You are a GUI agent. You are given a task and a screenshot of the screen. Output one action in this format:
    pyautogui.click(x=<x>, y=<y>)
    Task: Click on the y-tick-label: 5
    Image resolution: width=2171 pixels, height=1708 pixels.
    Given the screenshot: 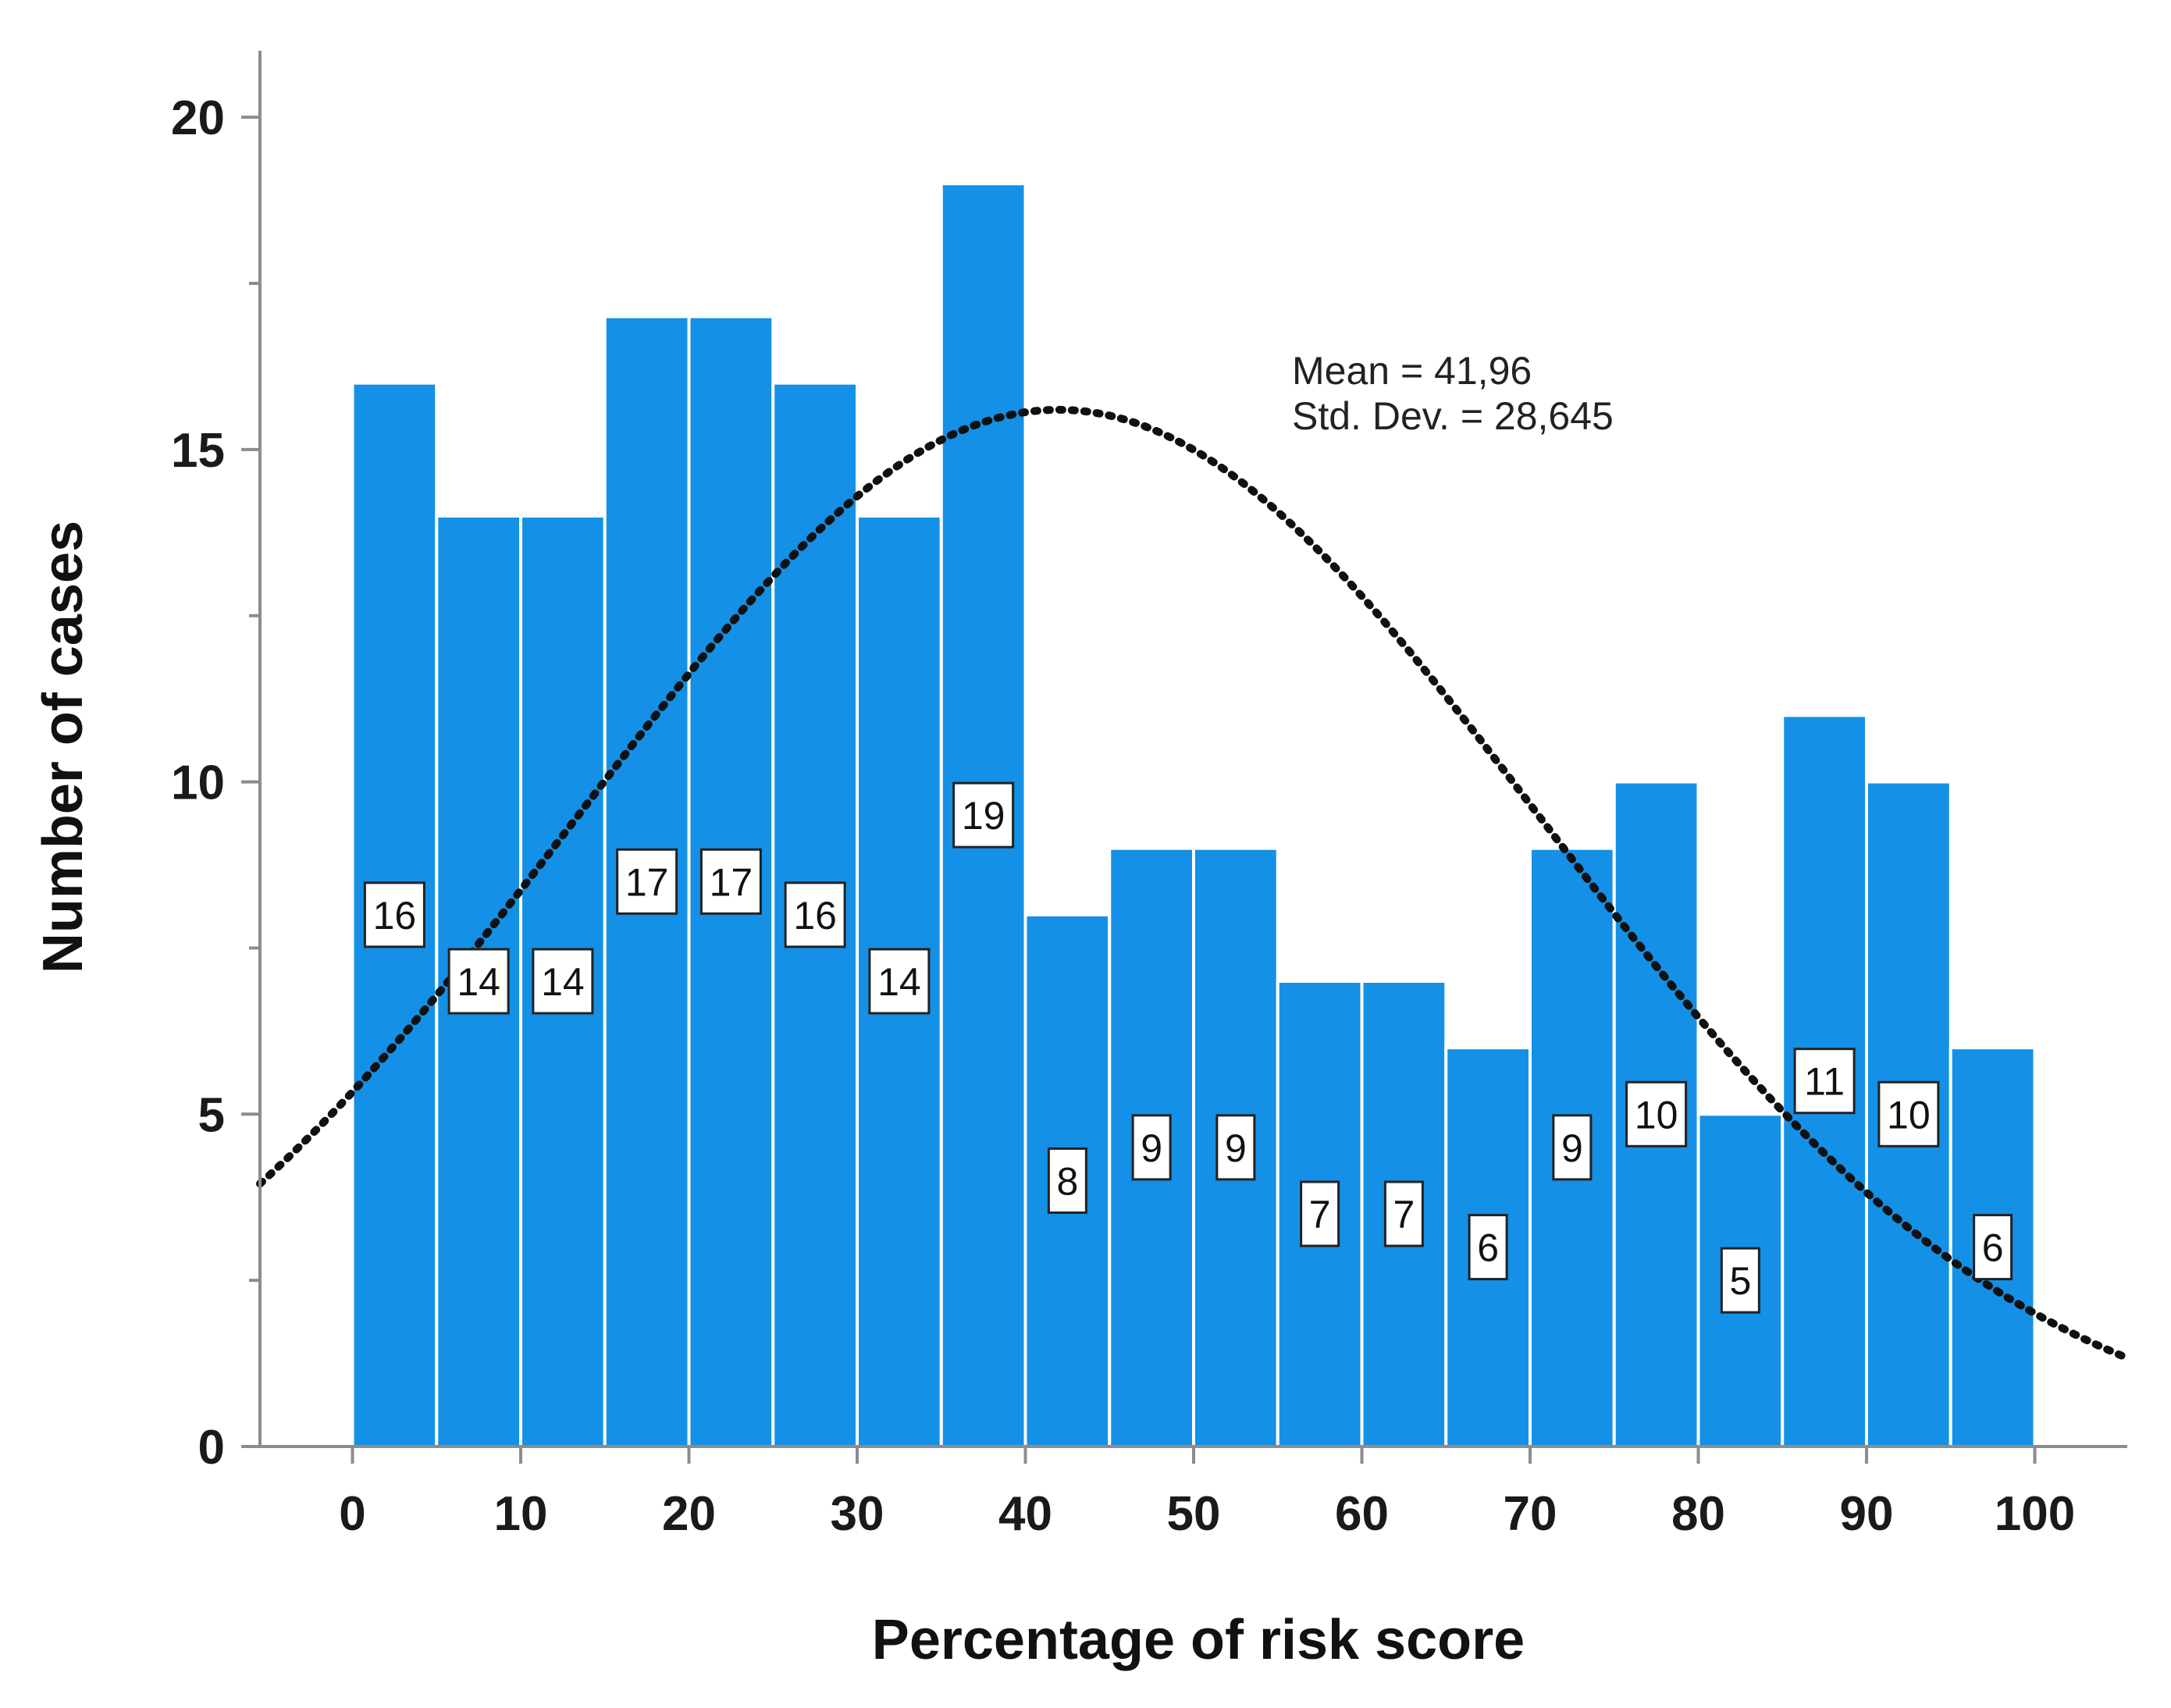 What is the action you would take?
    pyautogui.click(x=211, y=1115)
    